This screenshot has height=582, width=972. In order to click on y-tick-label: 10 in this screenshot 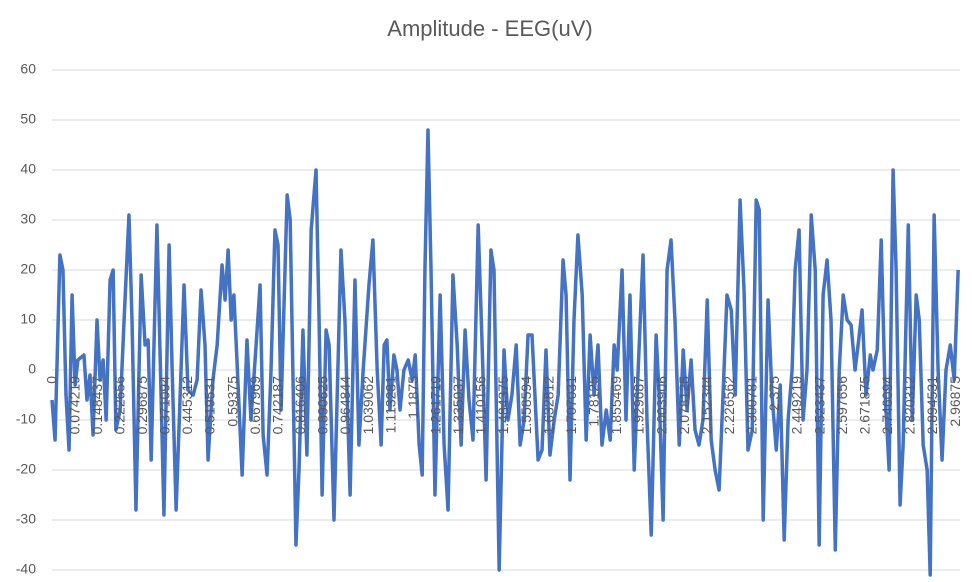, I will do `click(28, 319)`.